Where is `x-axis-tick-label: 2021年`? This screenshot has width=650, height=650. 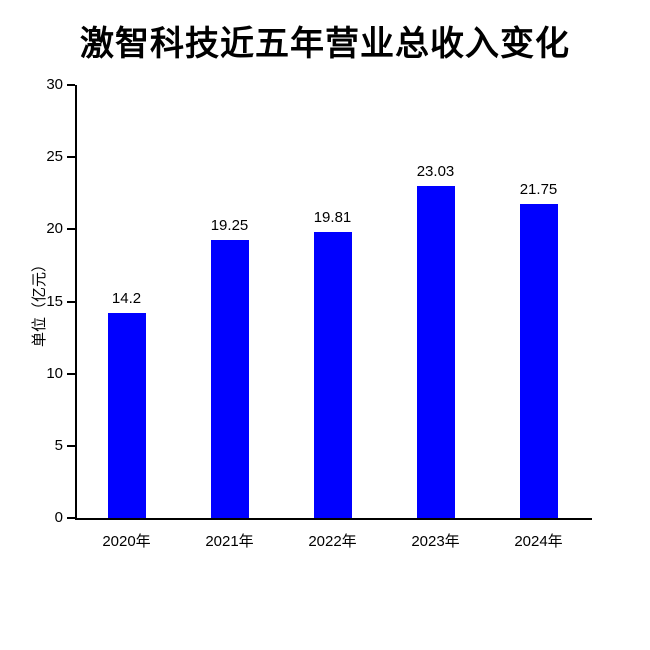 x-axis-tick-label: 2021年 is located at coordinates (229, 541).